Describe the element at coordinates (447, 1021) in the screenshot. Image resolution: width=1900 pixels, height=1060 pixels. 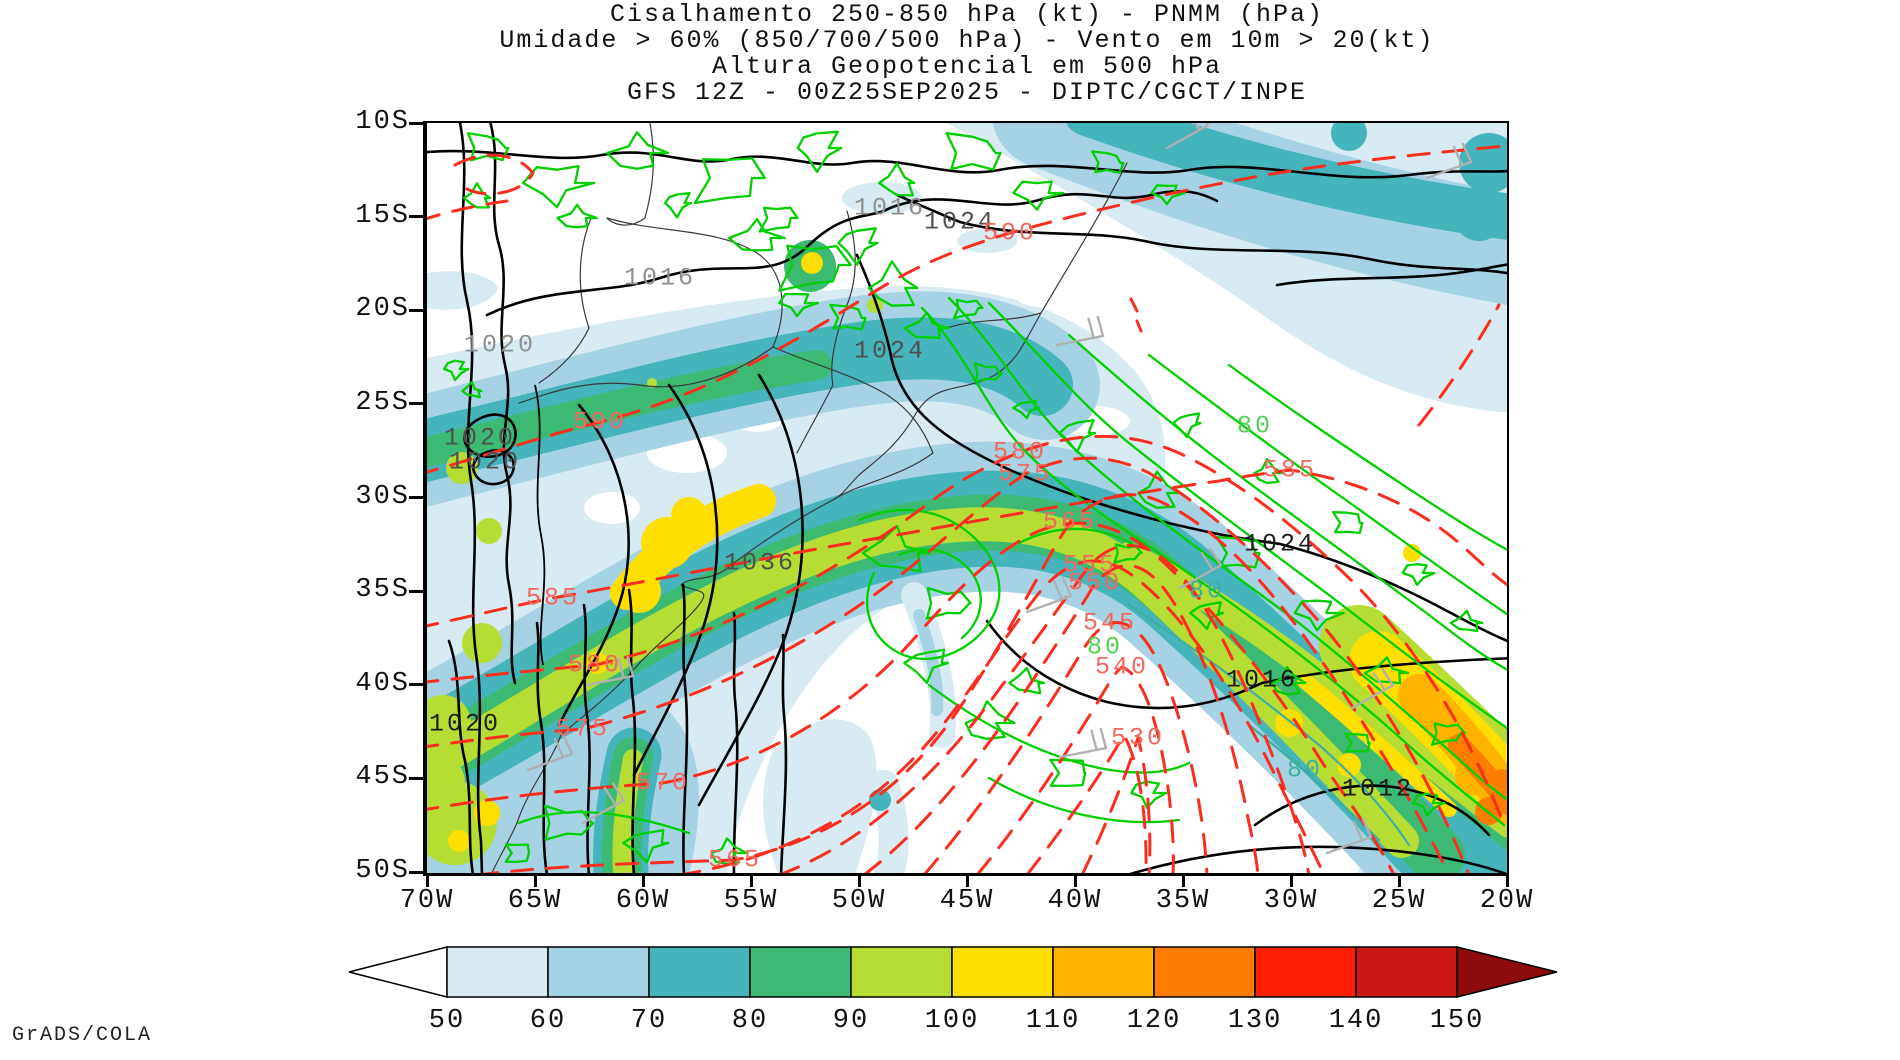
I see `colorbar-tick-label: 50` at that location.